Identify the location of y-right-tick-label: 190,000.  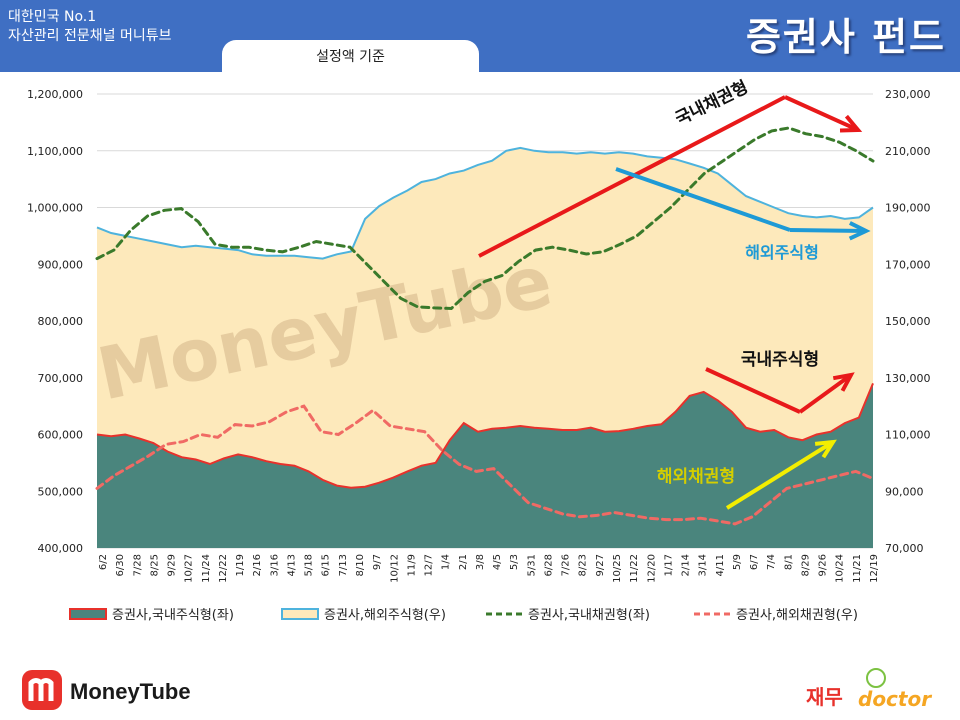
(908, 208).